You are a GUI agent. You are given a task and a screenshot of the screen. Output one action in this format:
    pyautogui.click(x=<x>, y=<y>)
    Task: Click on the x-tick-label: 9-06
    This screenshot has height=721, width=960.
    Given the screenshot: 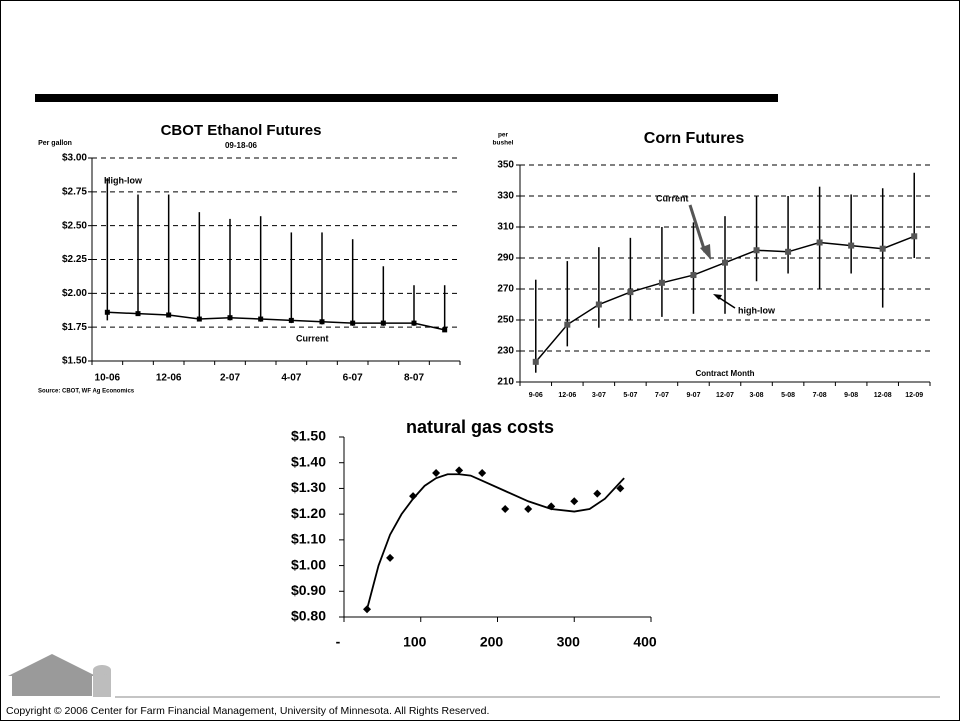 What is the action you would take?
    pyautogui.click(x=536, y=395)
    